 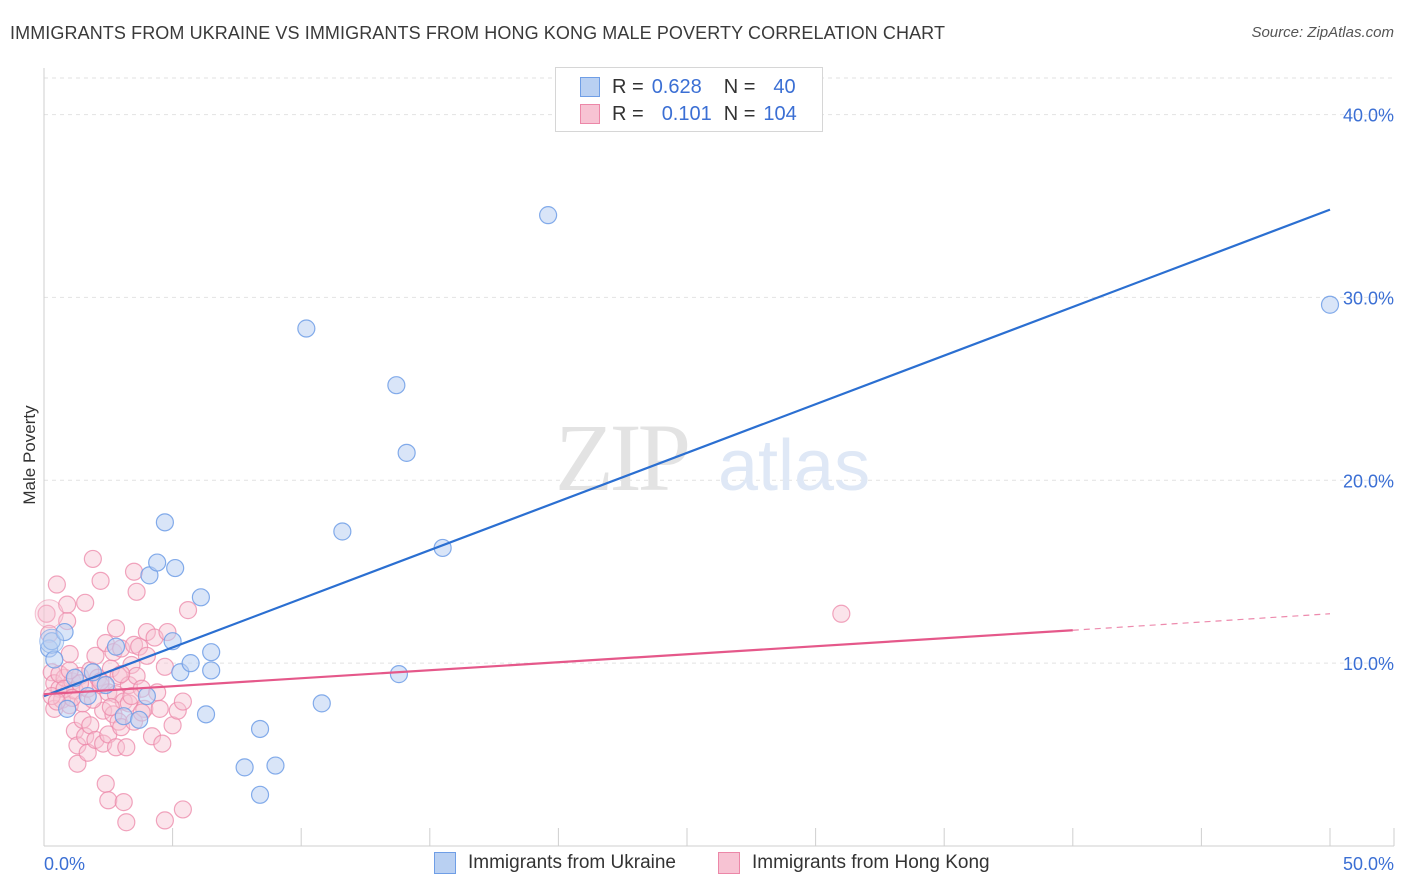 What do you see at coordinates (1322, 32) in the screenshot?
I see `chart-source: Source: ZipAtlas.com` at bounding box center [1322, 32].